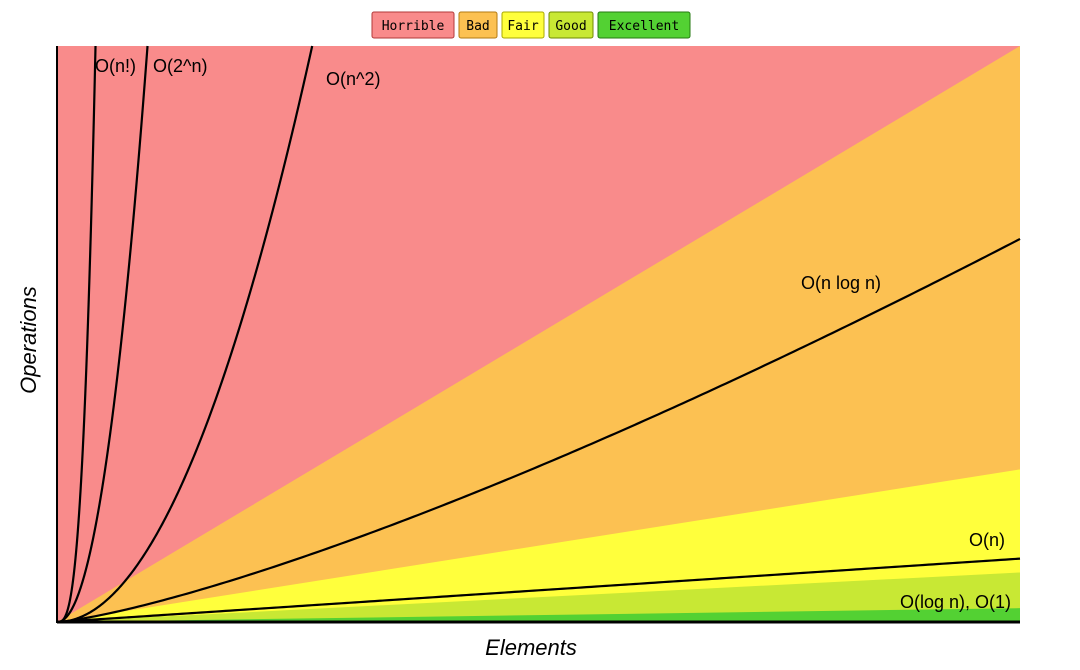  Describe the element at coordinates (538, 597) in the screenshot. I see `region-good` at that location.